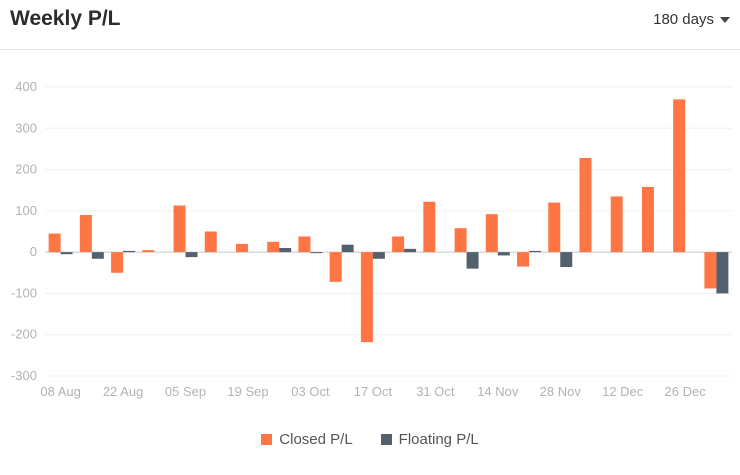 The width and height of the screenshot is (740, 475). I want to click on x-tick-label: 31 Oct, so click(435, 391).